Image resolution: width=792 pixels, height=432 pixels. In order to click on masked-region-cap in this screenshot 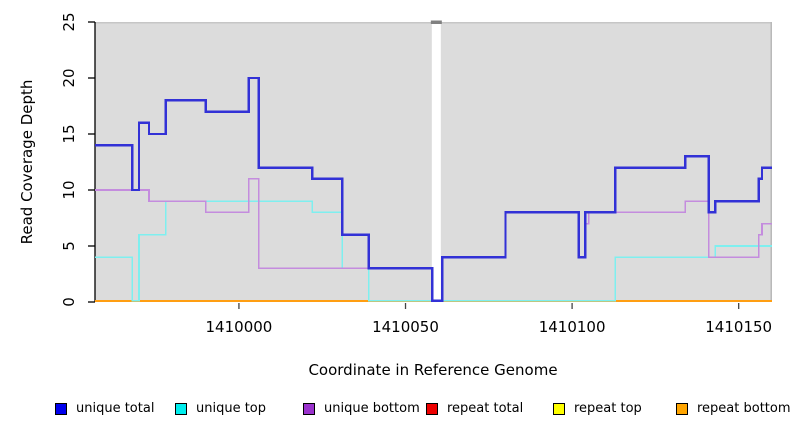, I will do `click(436, 22)`.